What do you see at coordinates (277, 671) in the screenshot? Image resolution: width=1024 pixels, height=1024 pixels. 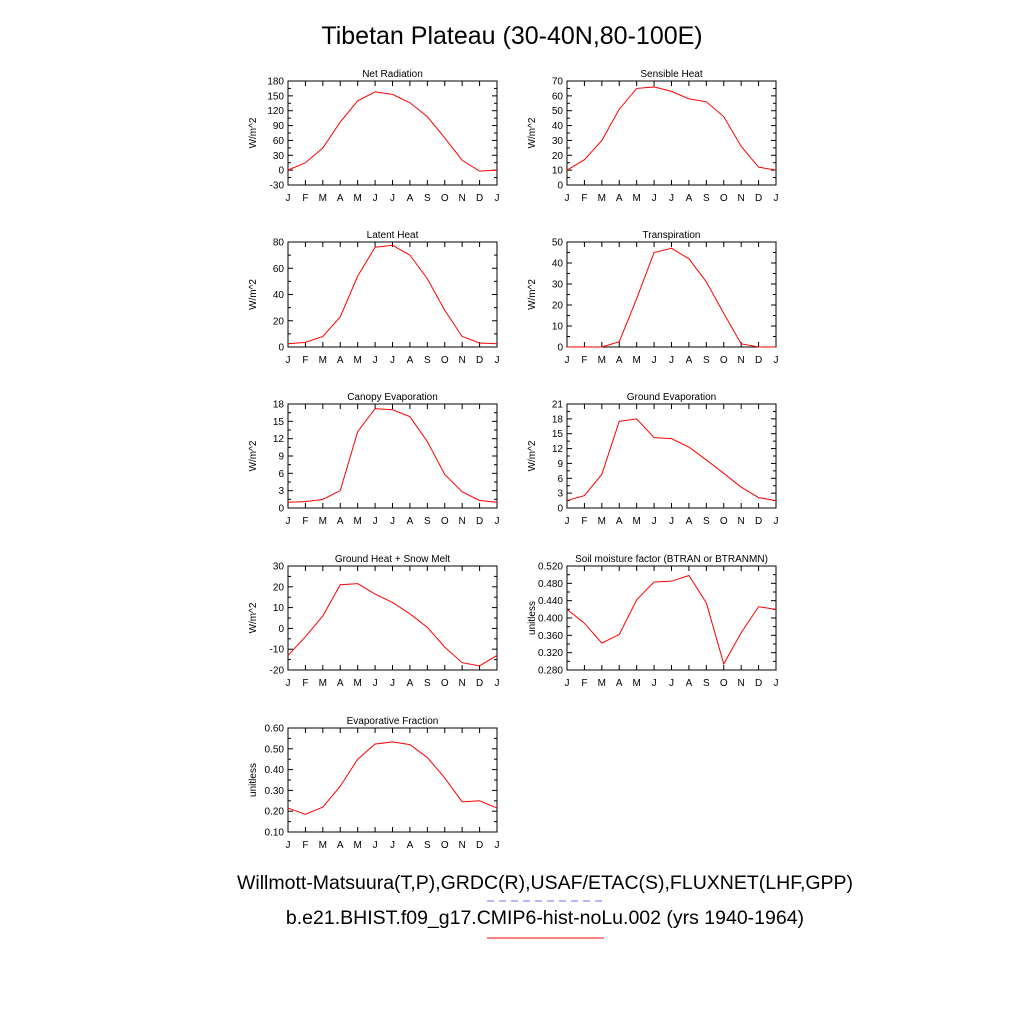 I see `y-tick-label: -20` at bounding box center [277, 671].